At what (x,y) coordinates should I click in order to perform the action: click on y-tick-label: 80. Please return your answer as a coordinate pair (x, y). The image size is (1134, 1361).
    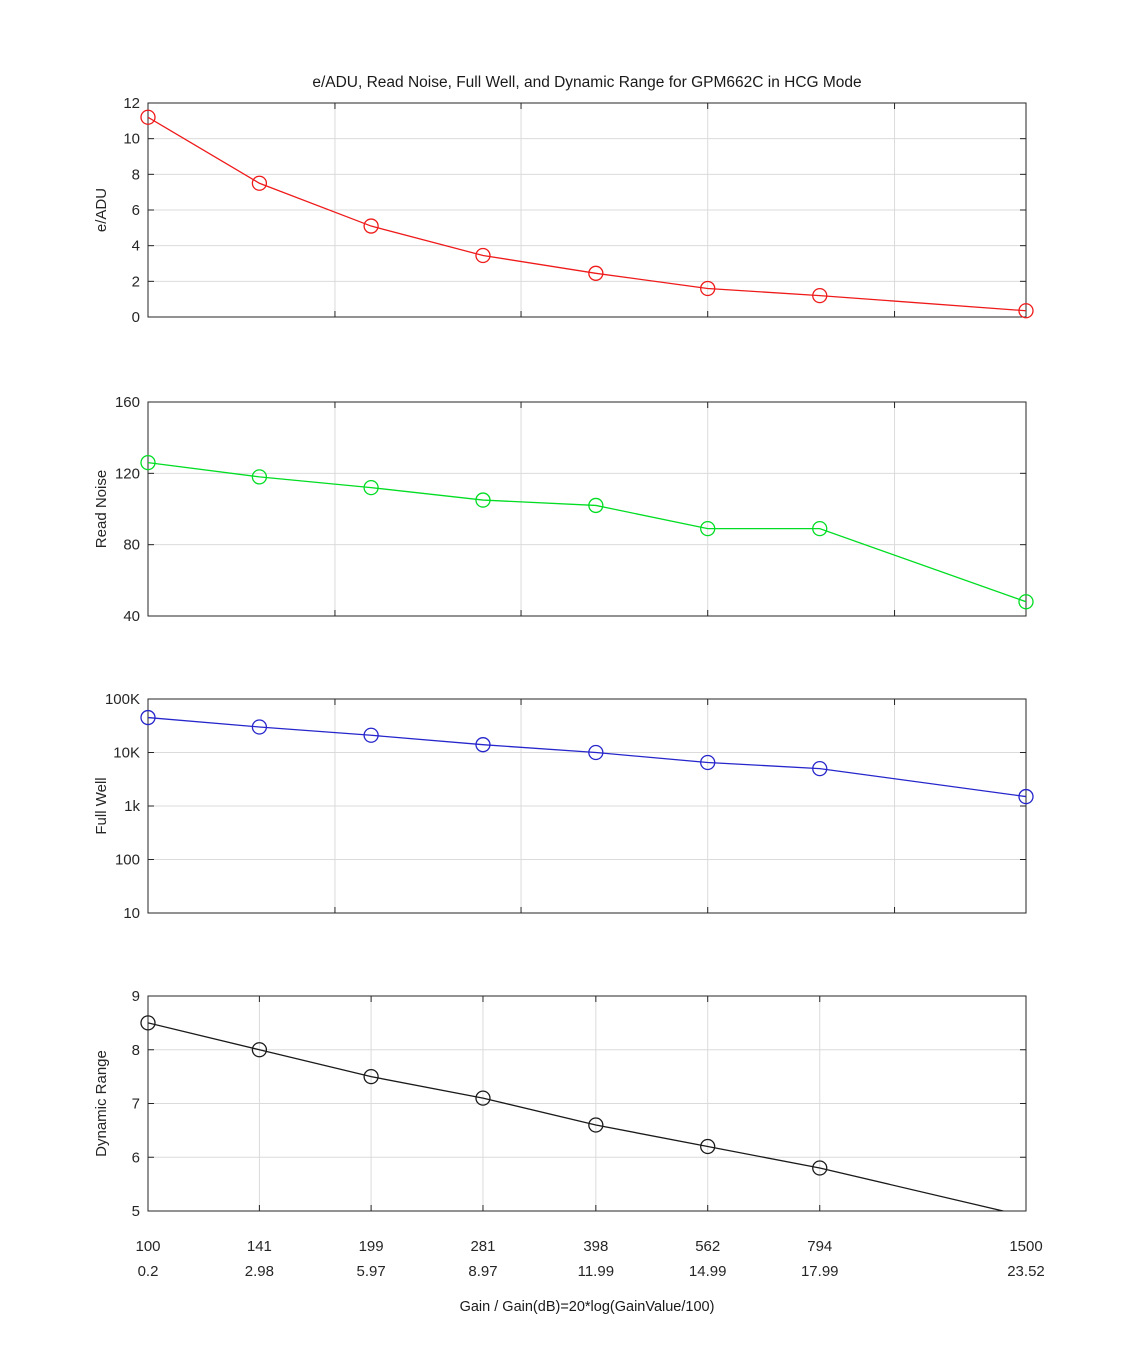
    Looking at the image, I should click on (131, 545).